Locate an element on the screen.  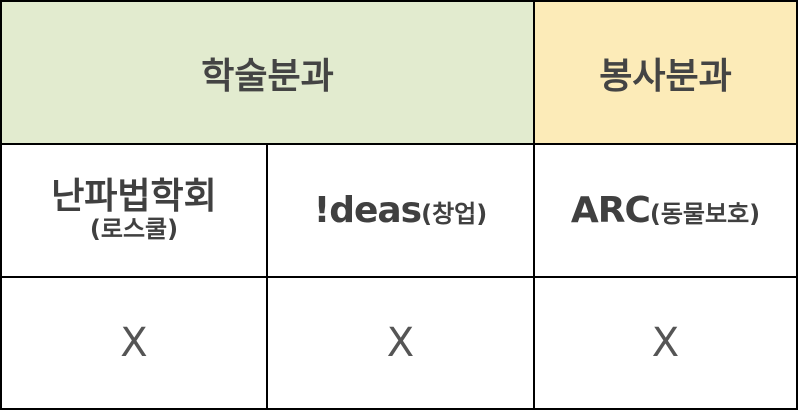
club-name: ARC is located at coordinates (610, 210).